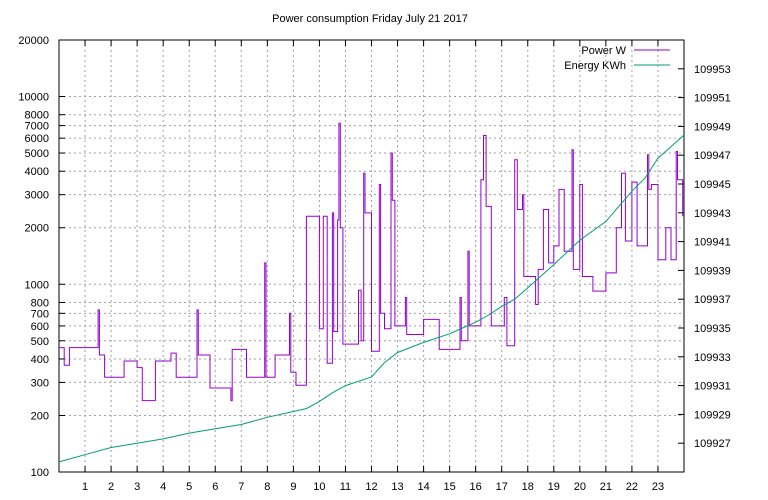  Describe the element at coordinates (345, 487) in the screenshot. I see `x-tick-label: 11` at that location.